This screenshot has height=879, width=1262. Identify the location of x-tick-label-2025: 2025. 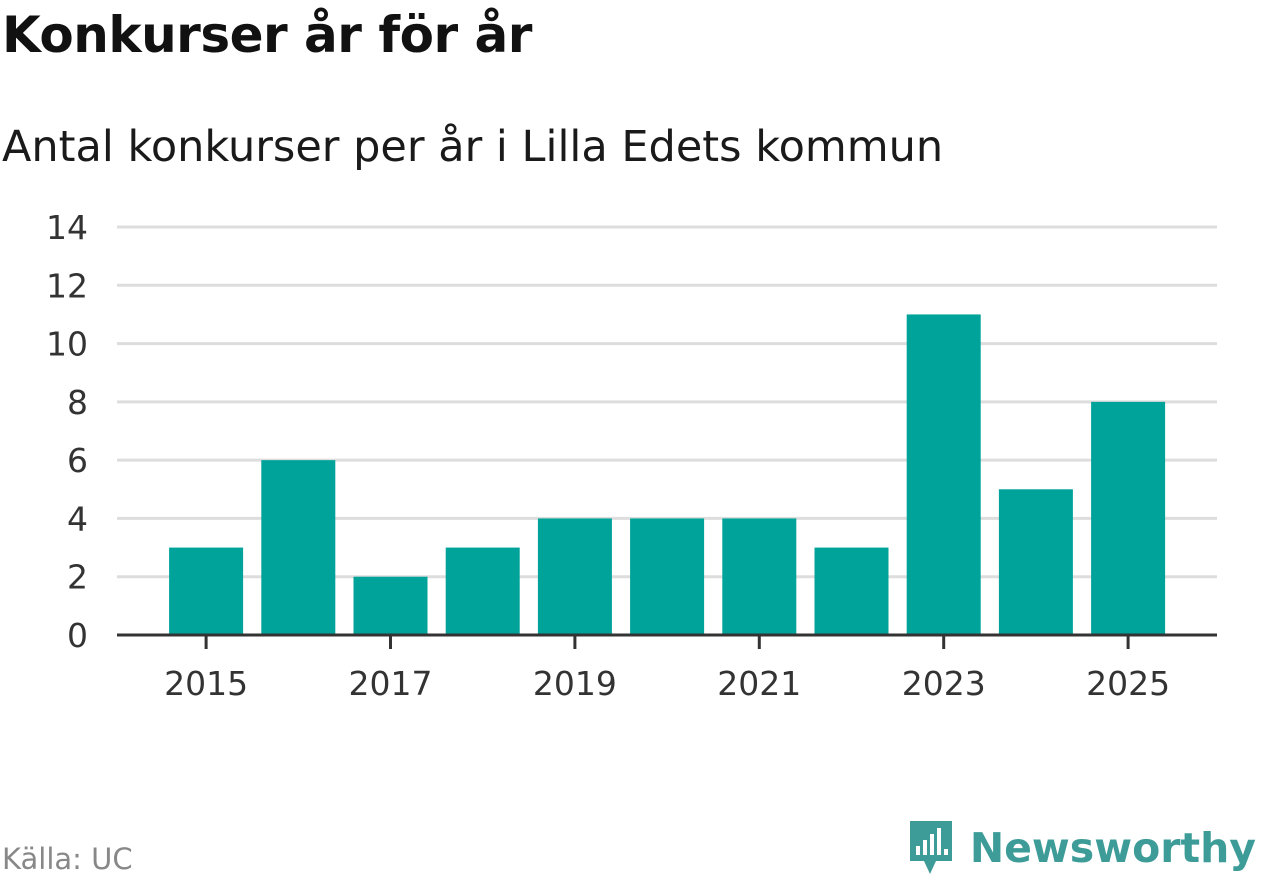
(1128, 683).